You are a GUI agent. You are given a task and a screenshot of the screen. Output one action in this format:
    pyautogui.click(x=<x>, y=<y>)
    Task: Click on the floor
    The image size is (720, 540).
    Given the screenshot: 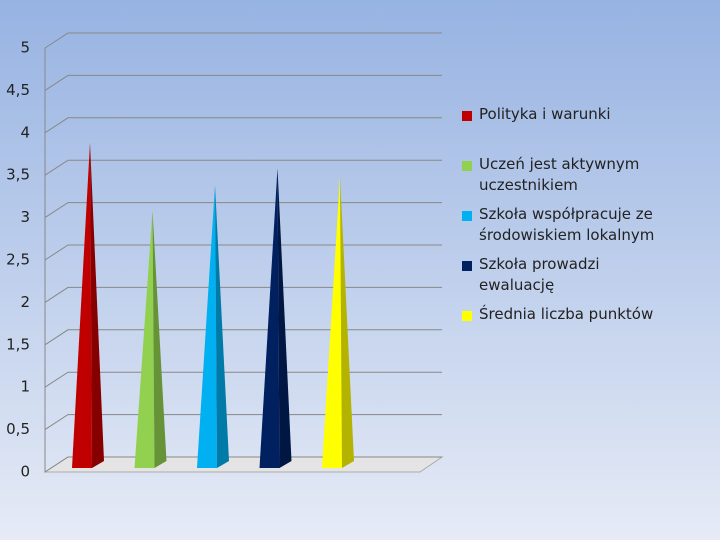 What is the action you would take?
    pyautogui.click(x=243, y=464)
    